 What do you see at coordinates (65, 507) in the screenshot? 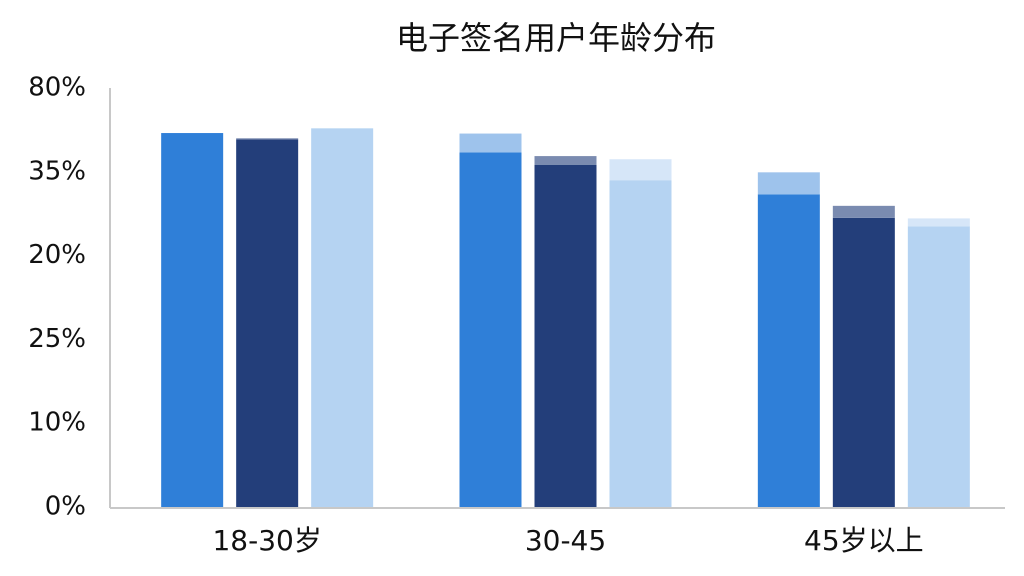
I see `y-tick-label: 0%` at bounding box center [65, 507].